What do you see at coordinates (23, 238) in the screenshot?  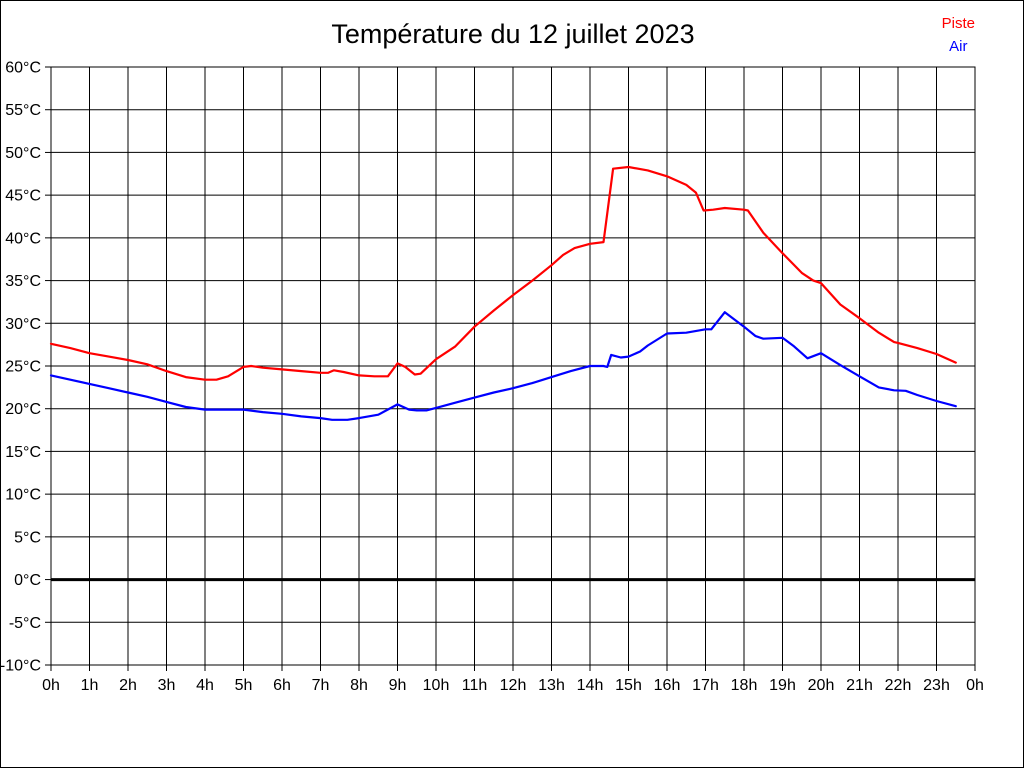 I see `y-tick-label: 40°C` at bounding box center [23, 238].